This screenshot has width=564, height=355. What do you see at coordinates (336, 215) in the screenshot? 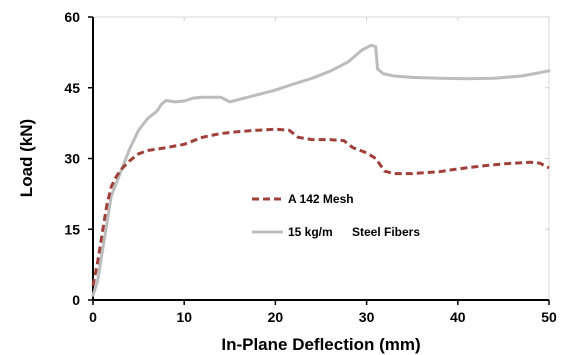
I see `legend: A 142 Mesh 15 kg/m Steel Fibers` at bounding box center [336, 215].